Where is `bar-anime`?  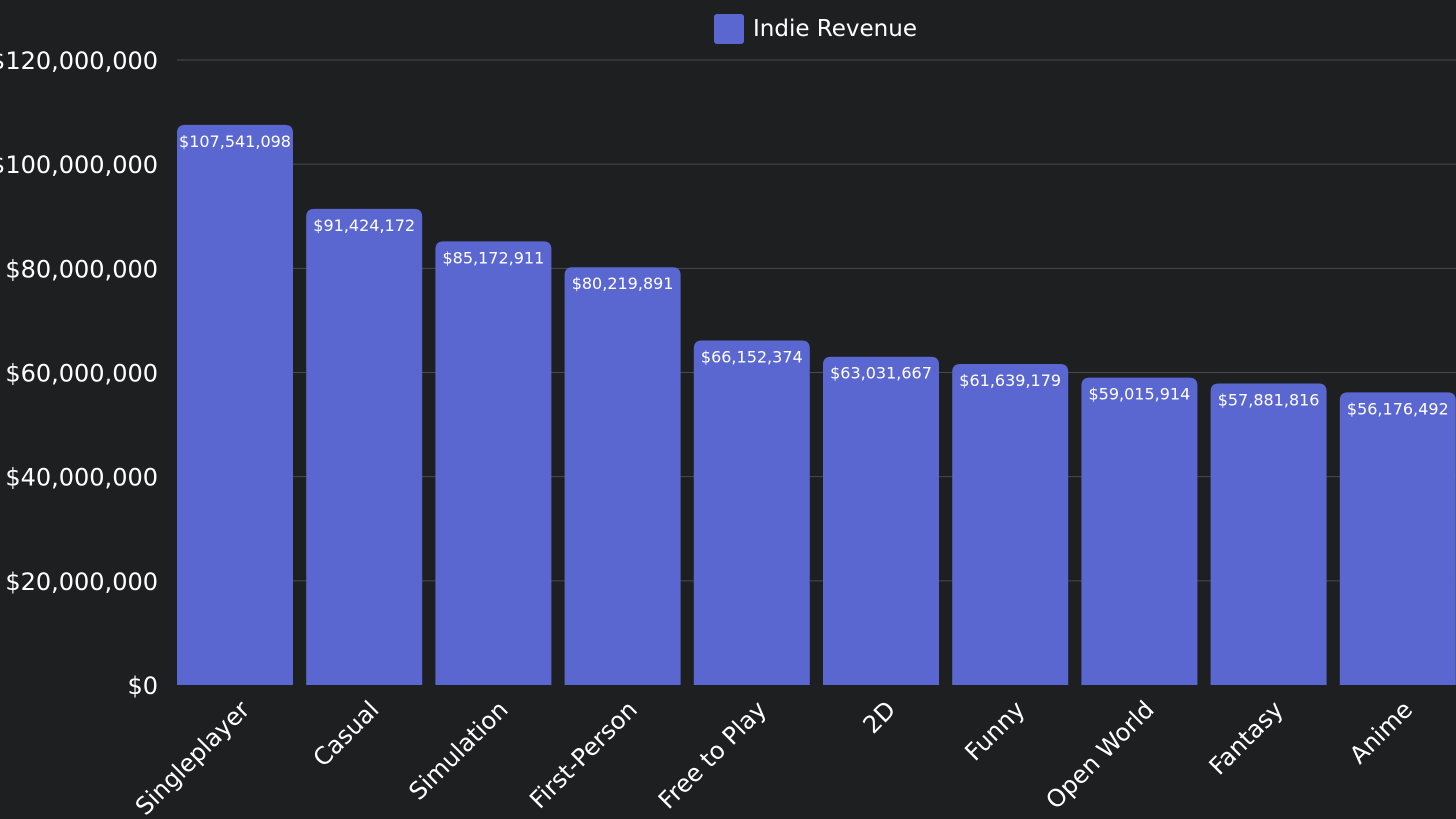 bar-anime is located at coordinates (1397, 538).